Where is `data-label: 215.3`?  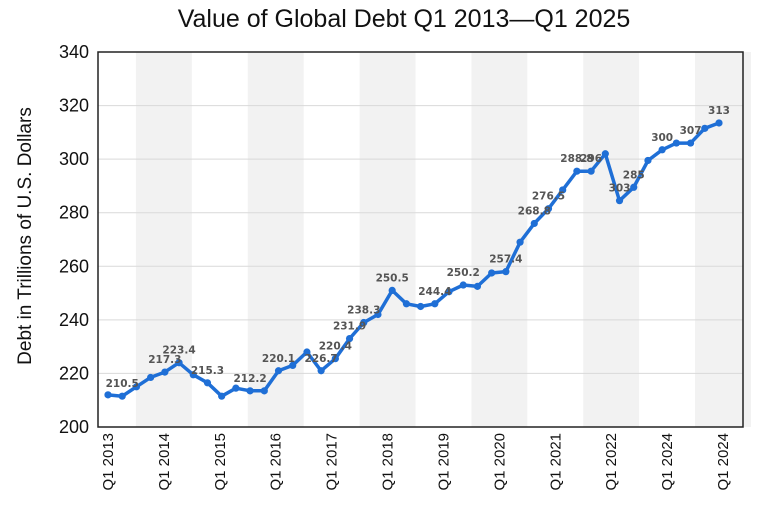 data-label: 215.3 is located at coordinates (207, 371).